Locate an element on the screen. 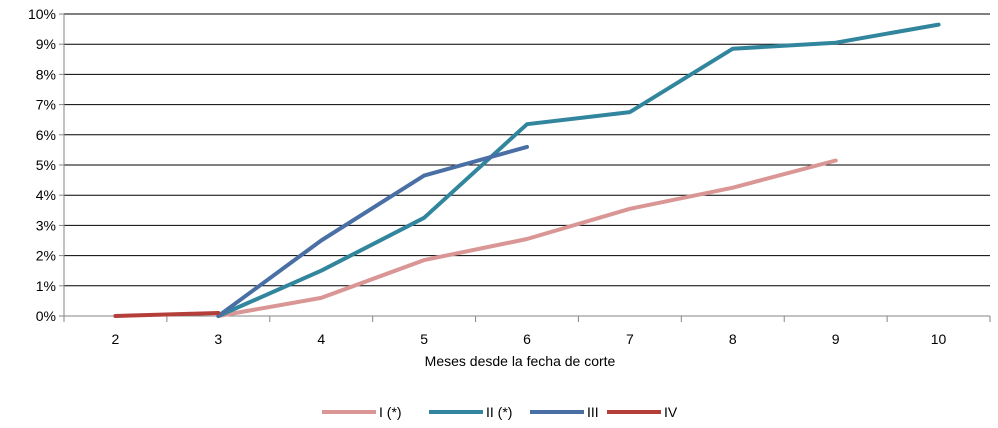  x-axis-title: Meses desde la fecha de corte is located at coordinates (520, 361).